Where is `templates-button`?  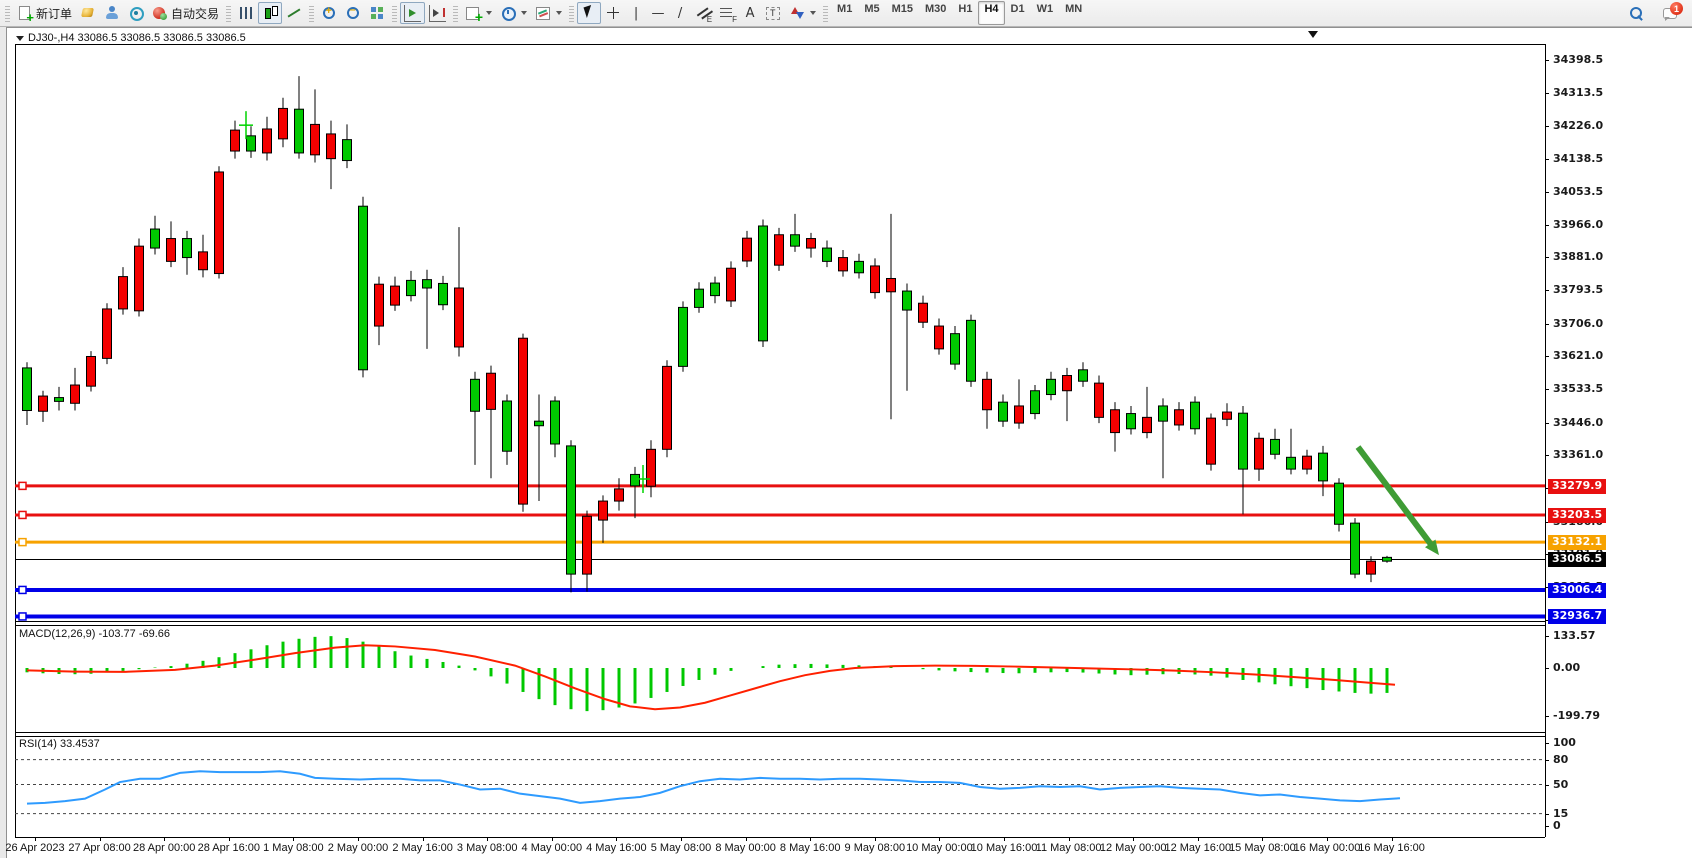
templates-button is located at coordinates (548, 13).